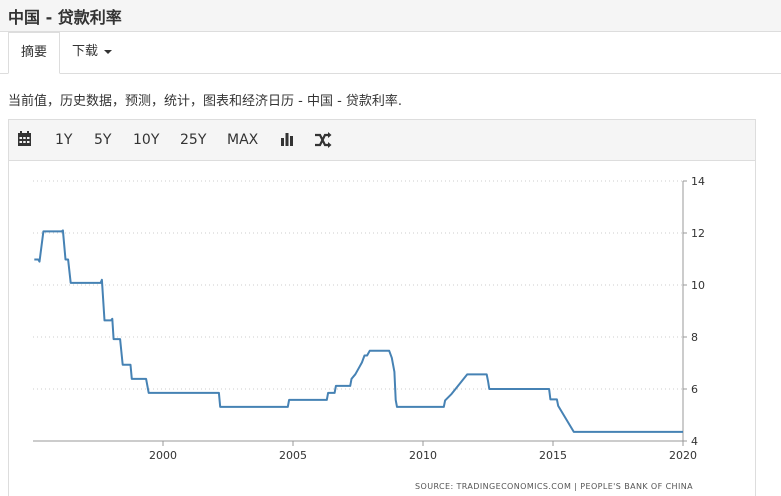  I want to click on tab-download-label: 下载, so click(85, 51).